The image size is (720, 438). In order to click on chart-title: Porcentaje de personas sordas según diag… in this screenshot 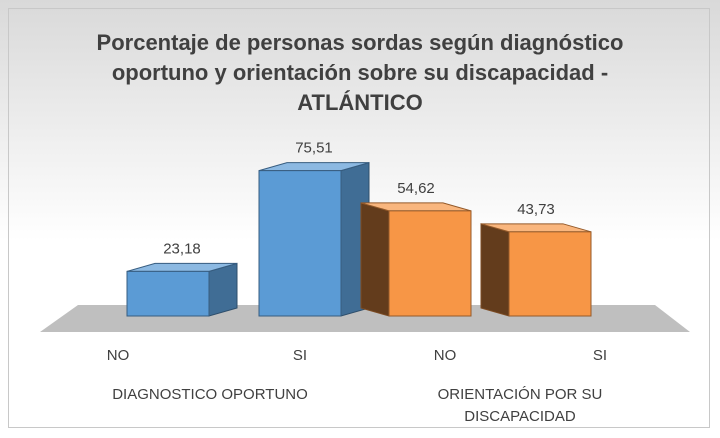, I will do `click(360, 72)`.